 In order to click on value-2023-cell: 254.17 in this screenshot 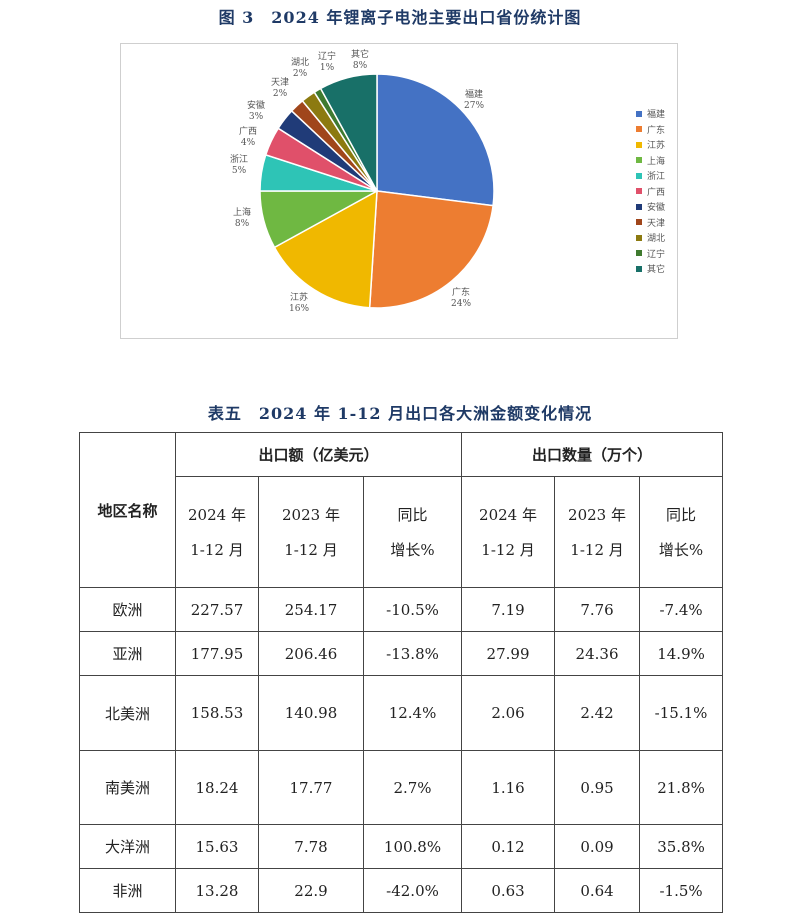, I will do `click(311, 609)`.